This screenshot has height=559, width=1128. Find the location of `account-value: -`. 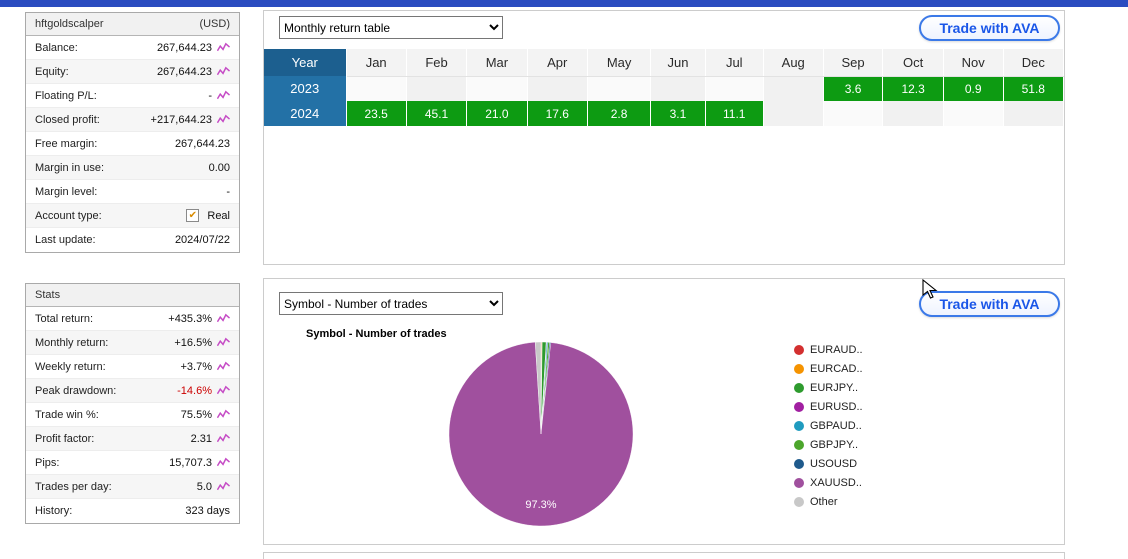

account-value: - is located at coordinates (219, 96).